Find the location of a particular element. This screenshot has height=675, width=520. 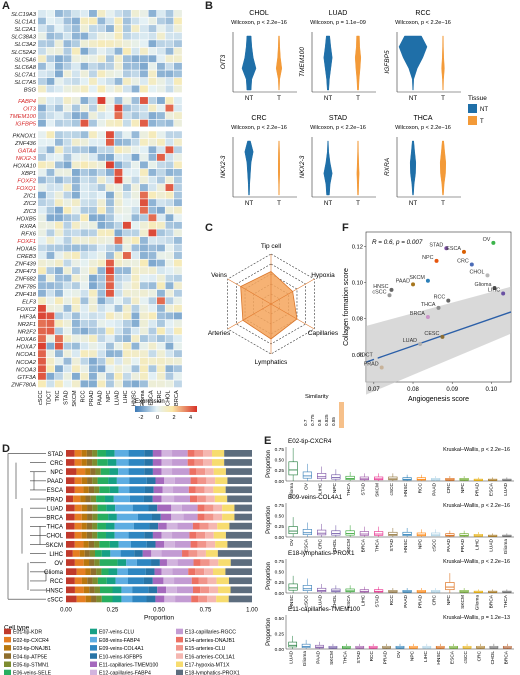

scatter-point-prad is located at coordinates (381, 367).